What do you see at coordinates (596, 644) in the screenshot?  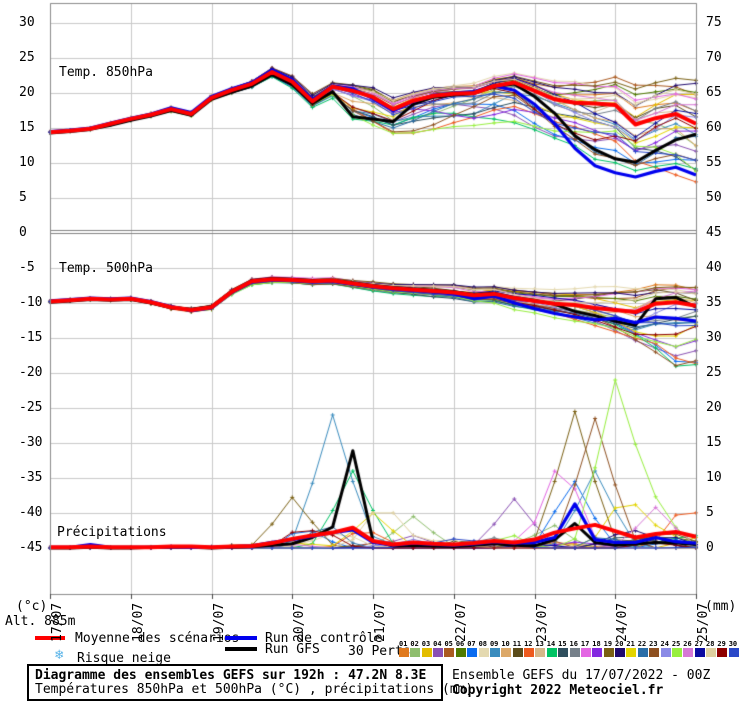 I see `pert-number: 18` at bounding box center [596, 644].